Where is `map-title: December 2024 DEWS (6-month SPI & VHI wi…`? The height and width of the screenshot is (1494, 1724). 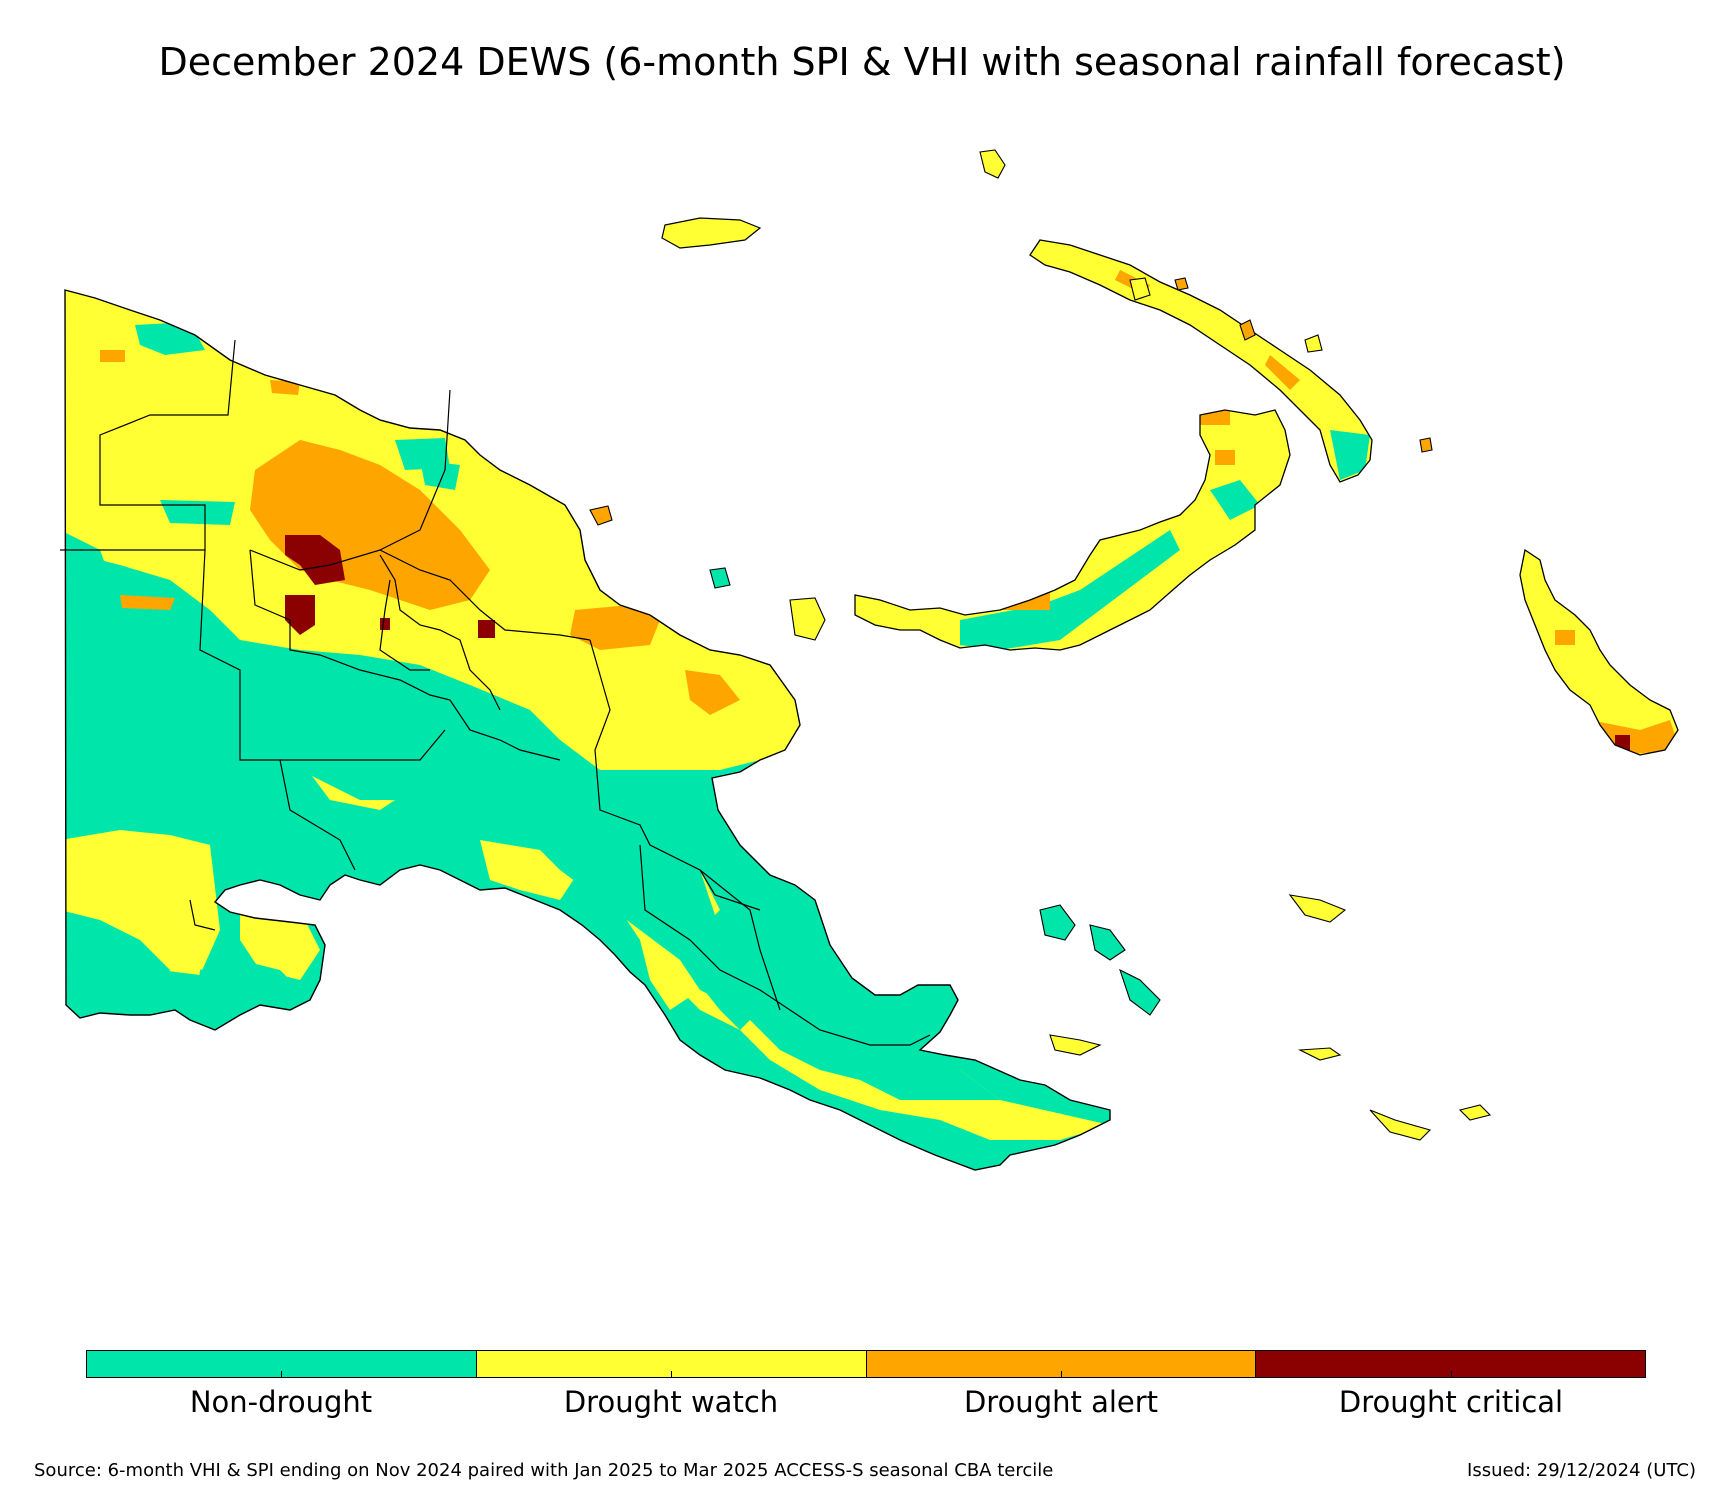 map-title: December 2024 DEWS (6-month SPI & VHI wi… is located at coordinates (862, 62).